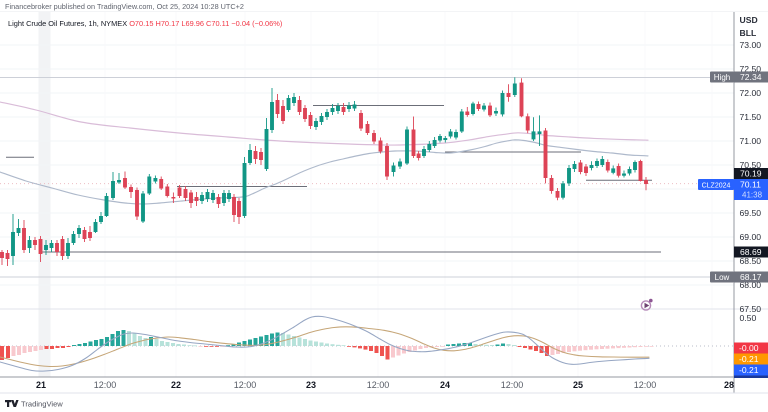 The height and width of the screenshot is (412, 768). Describe the element at coordinates (751, 165) in the screenshot. I see `svg-text: 70.50` at that location.